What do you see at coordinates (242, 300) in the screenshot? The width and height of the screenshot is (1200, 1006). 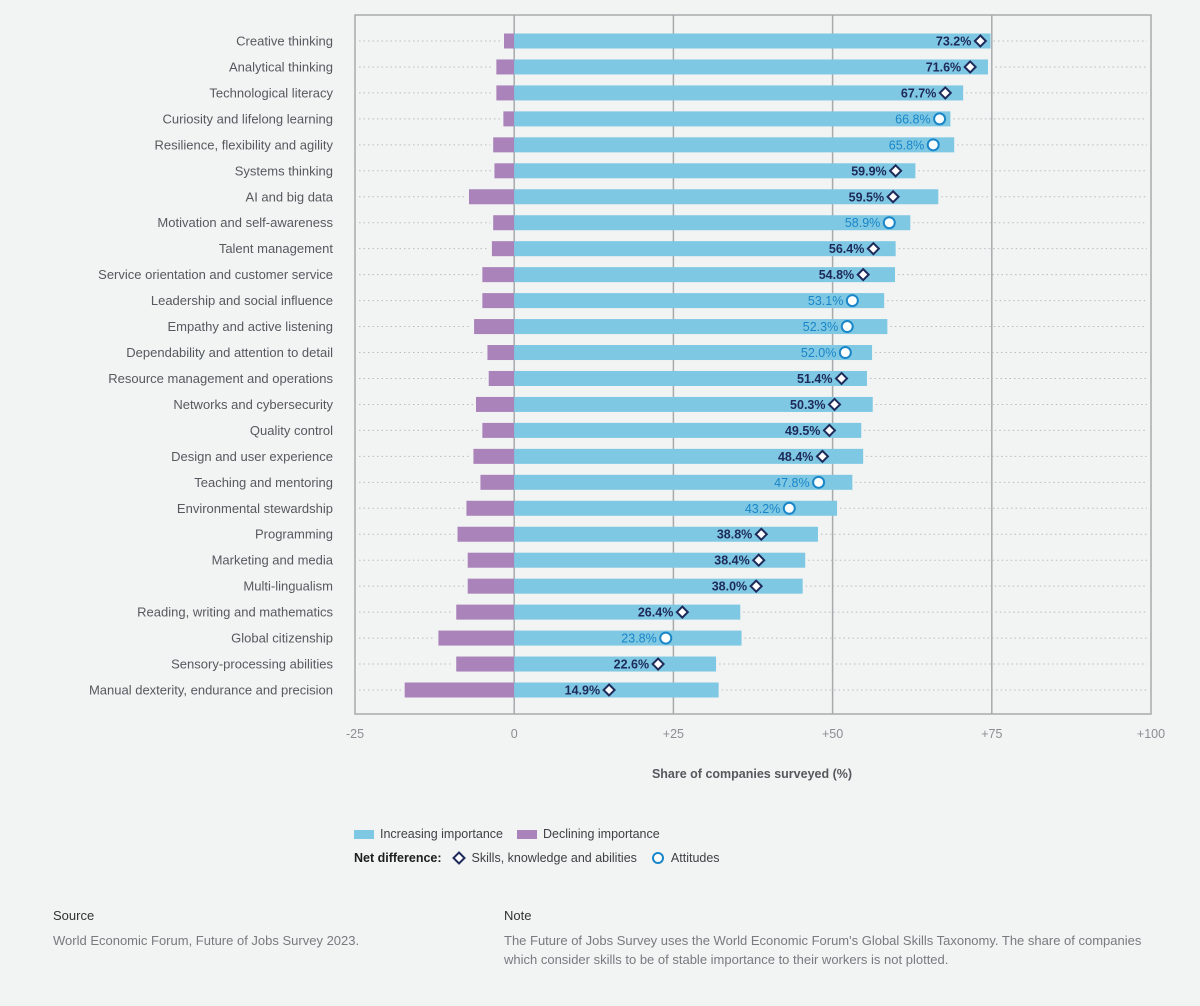 I see `category-label: Leadership and social influence` at bounding box center [242, 300].